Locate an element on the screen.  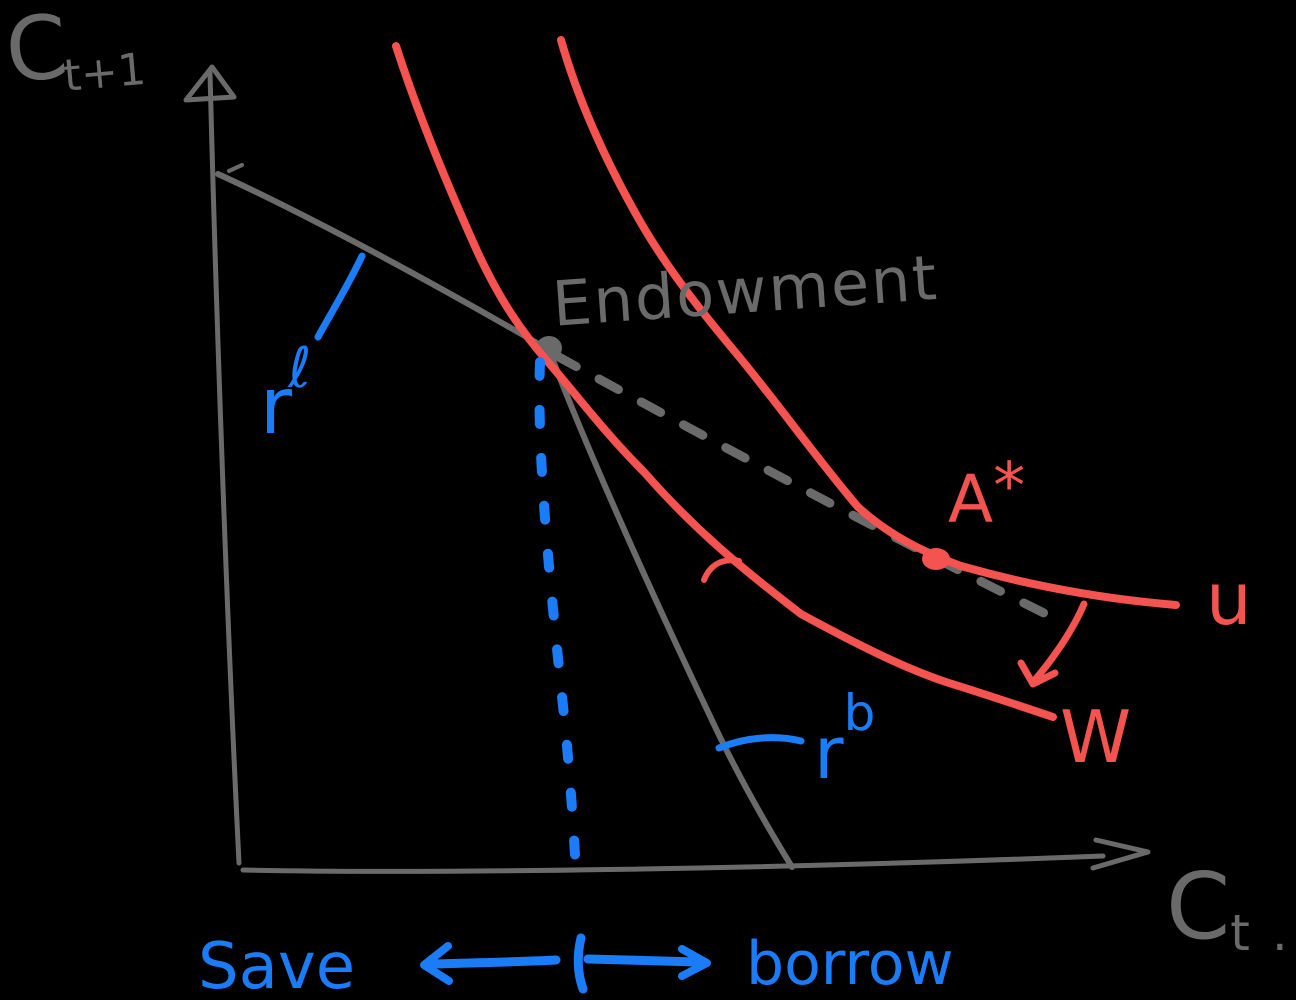
budget-line-lending-segment is located at coordinates (383, 262).